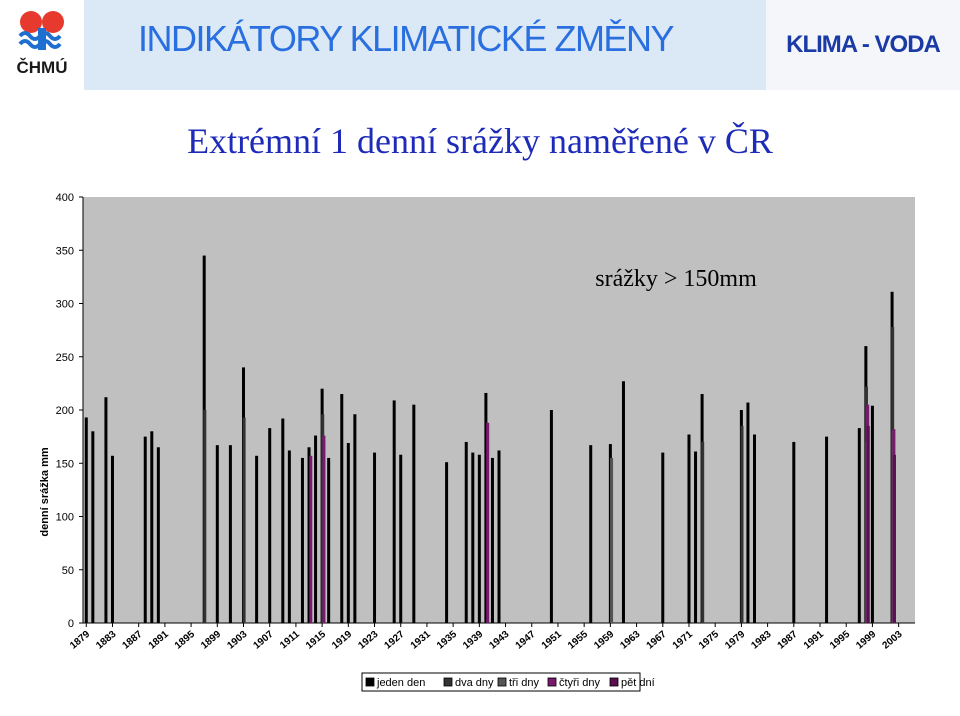 This screenshot has width=960, height=716. Describe the element at coordinates (683, 640) in the screenshot. I see `x-tick-label: 1971` at that location.